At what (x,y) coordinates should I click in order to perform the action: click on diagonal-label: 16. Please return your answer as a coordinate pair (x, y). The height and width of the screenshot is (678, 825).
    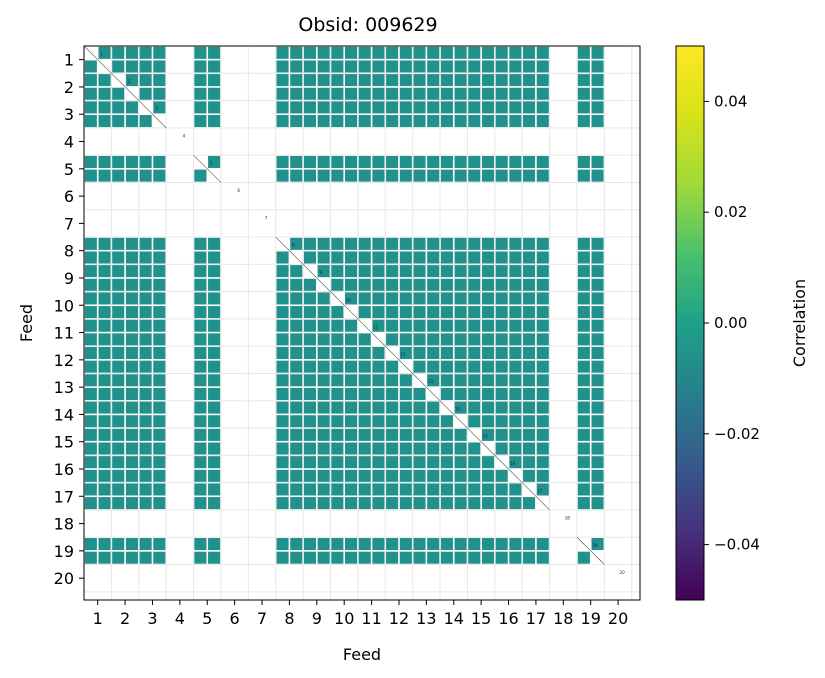
    Looking at the image, I should click on (513, 463).